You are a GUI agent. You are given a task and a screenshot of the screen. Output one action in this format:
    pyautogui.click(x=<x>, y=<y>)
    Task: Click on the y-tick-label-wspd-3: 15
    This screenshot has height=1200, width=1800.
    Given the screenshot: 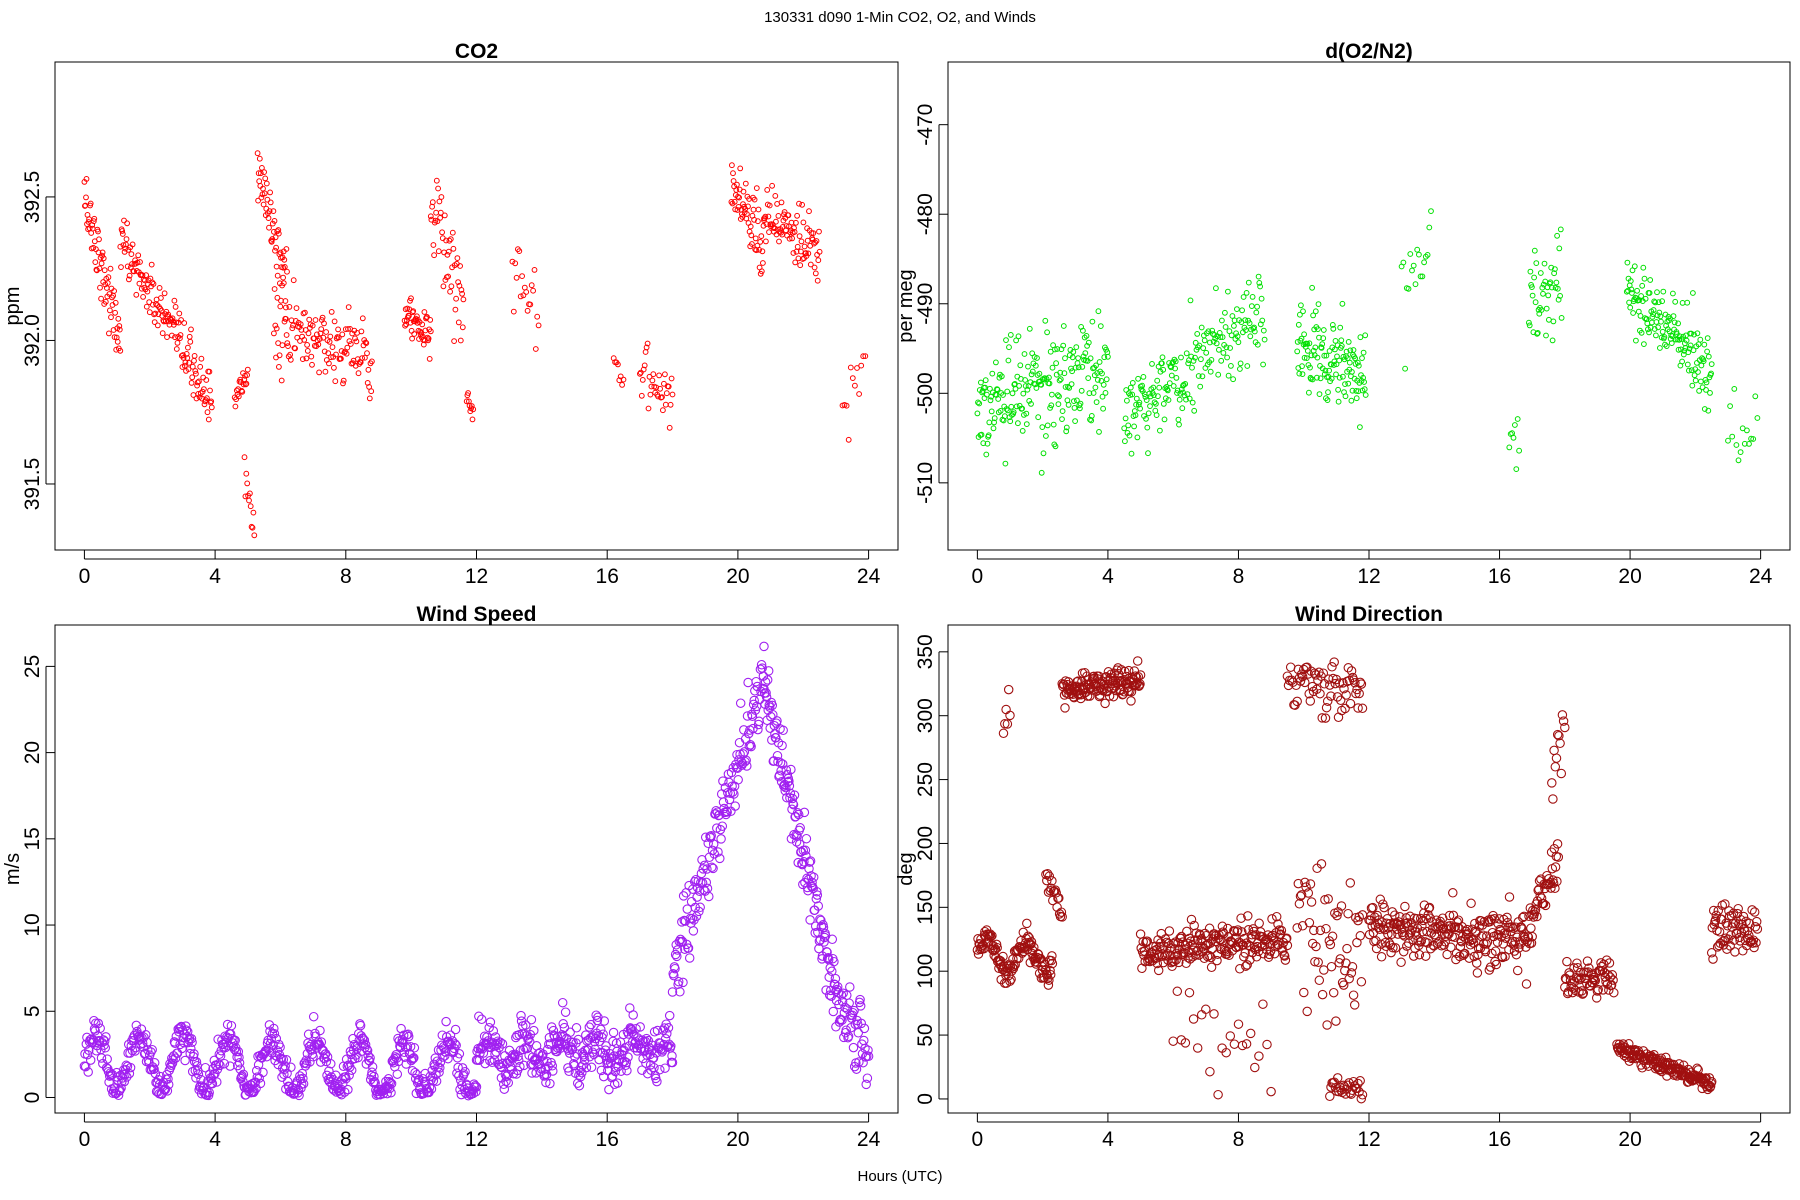 What is the action you would take?
    pyautogui.click(x=32, y=838)
    